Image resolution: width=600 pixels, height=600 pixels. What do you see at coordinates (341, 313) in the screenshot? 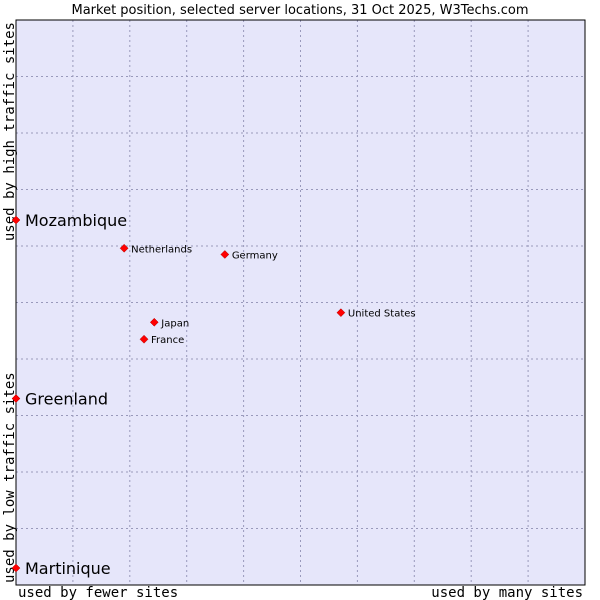
I see `point-marker-united-states` at bounding box center [341, 313].